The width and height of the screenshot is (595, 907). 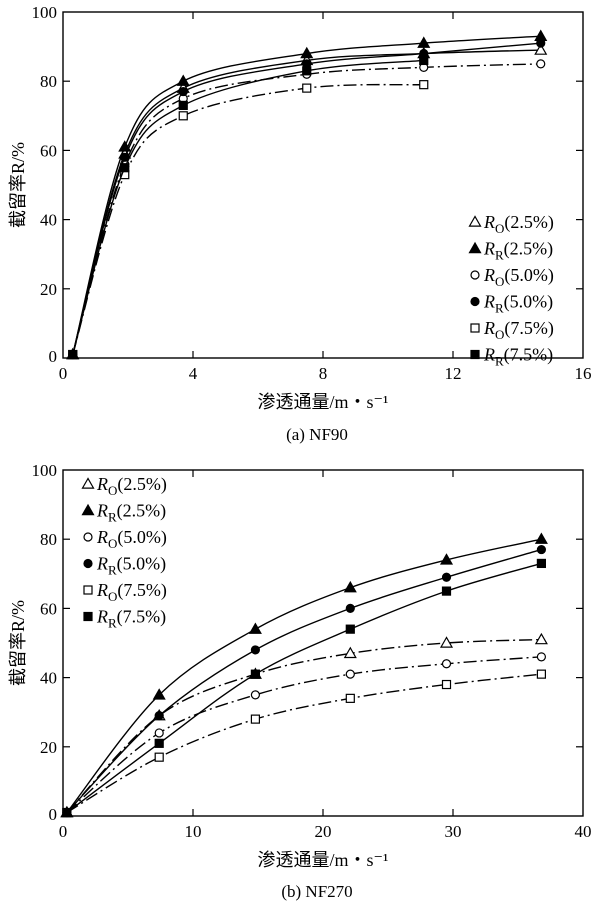 What do you see at coordinates (131, 486) in the screenshot?
I see `legend-label: RO(2.5%)` at bounding box center [131, 486].